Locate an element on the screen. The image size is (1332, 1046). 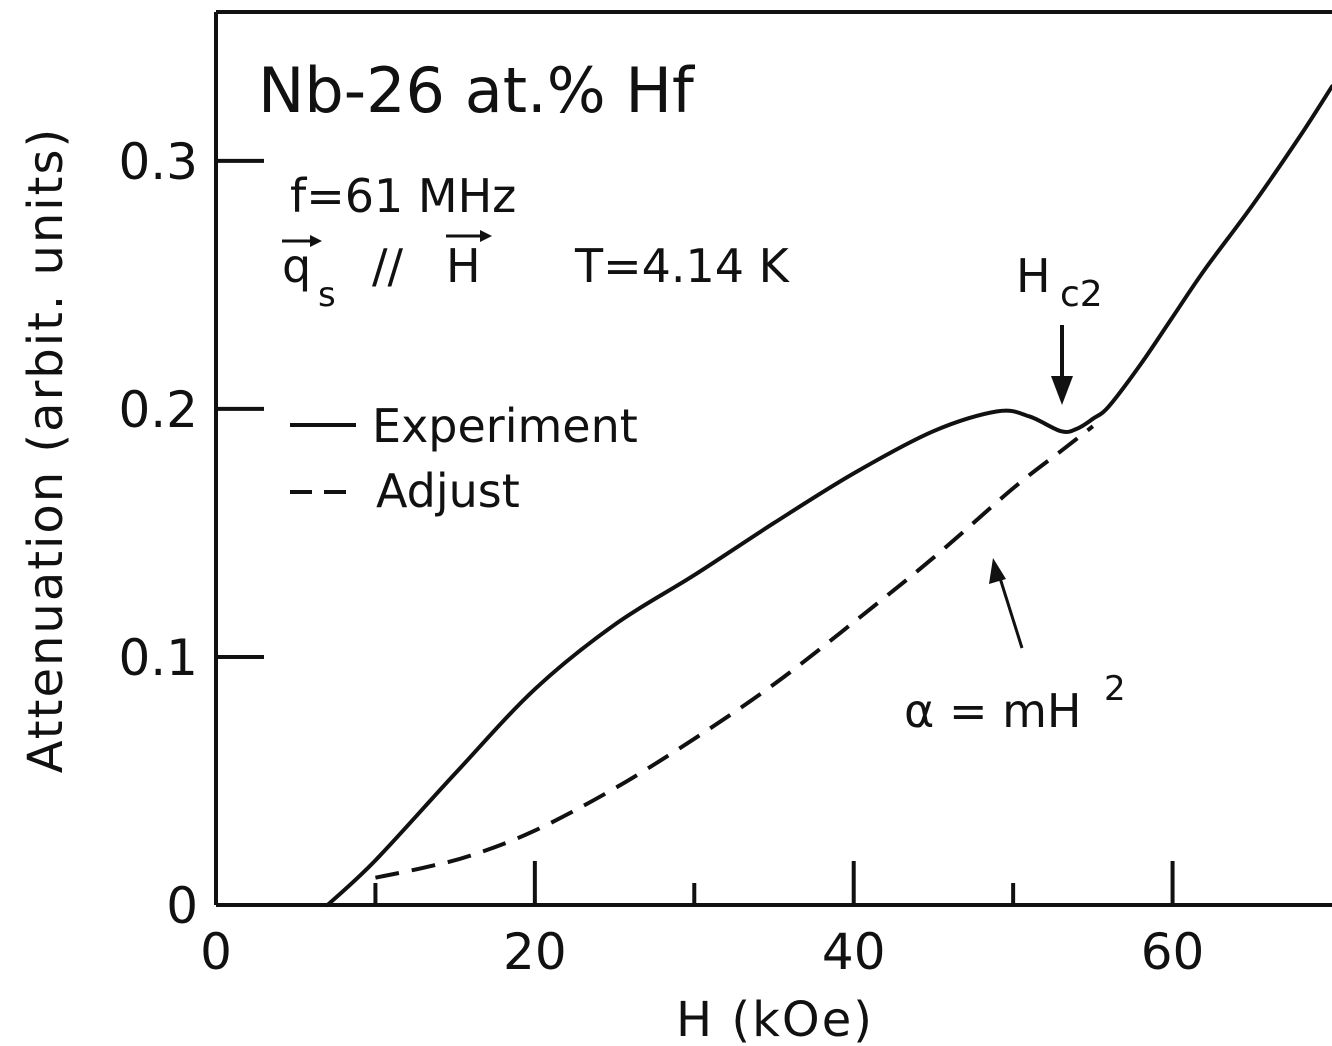
frequency-label: f=61 MHz is located at coordinates (403, 196).